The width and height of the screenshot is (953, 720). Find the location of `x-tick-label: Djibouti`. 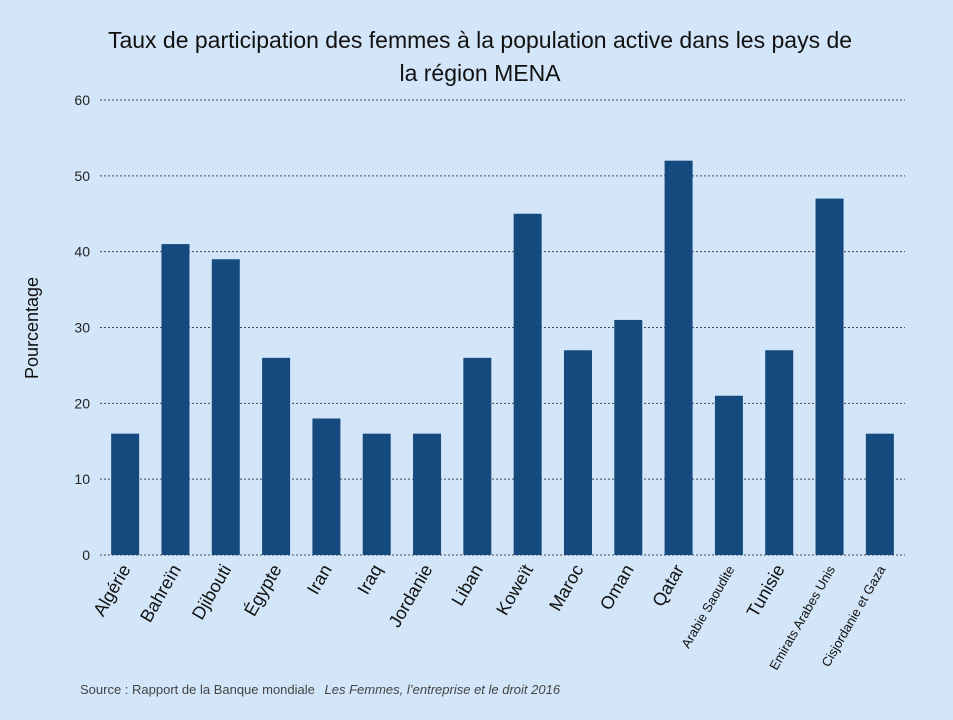

x-tick-label: Djibouti is located at coordinates (211, 592).